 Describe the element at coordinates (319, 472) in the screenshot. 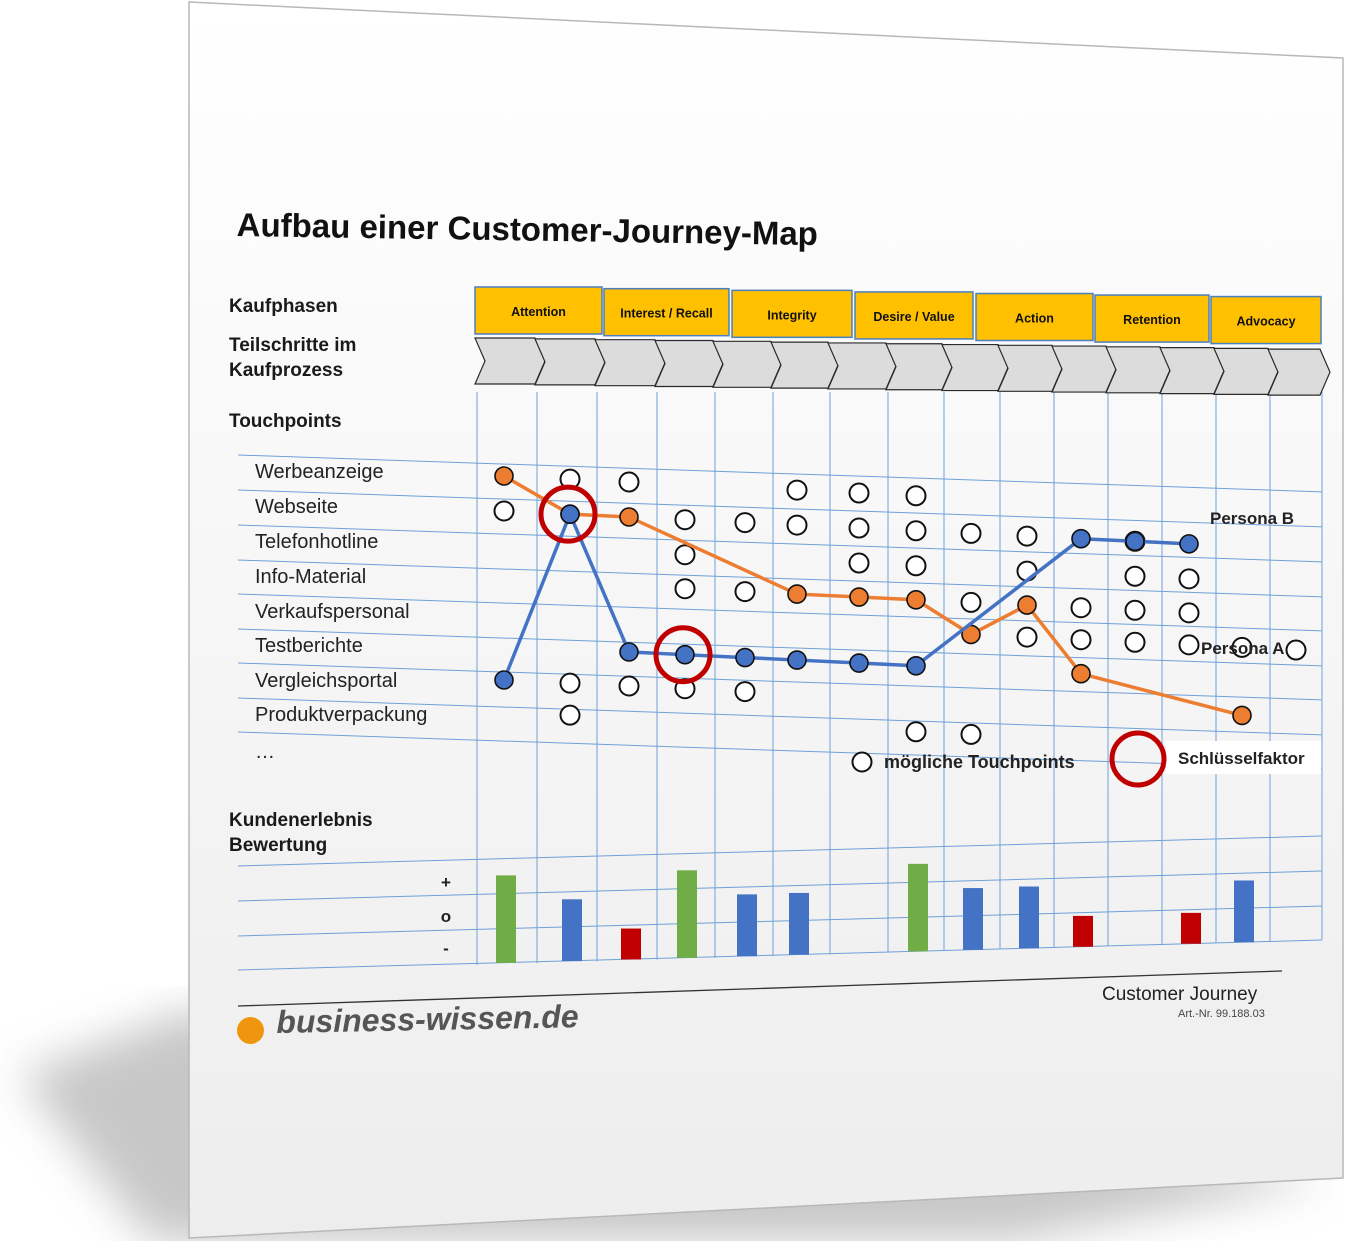

I see `touchpoint-label: Werbeanzeige` at that location.